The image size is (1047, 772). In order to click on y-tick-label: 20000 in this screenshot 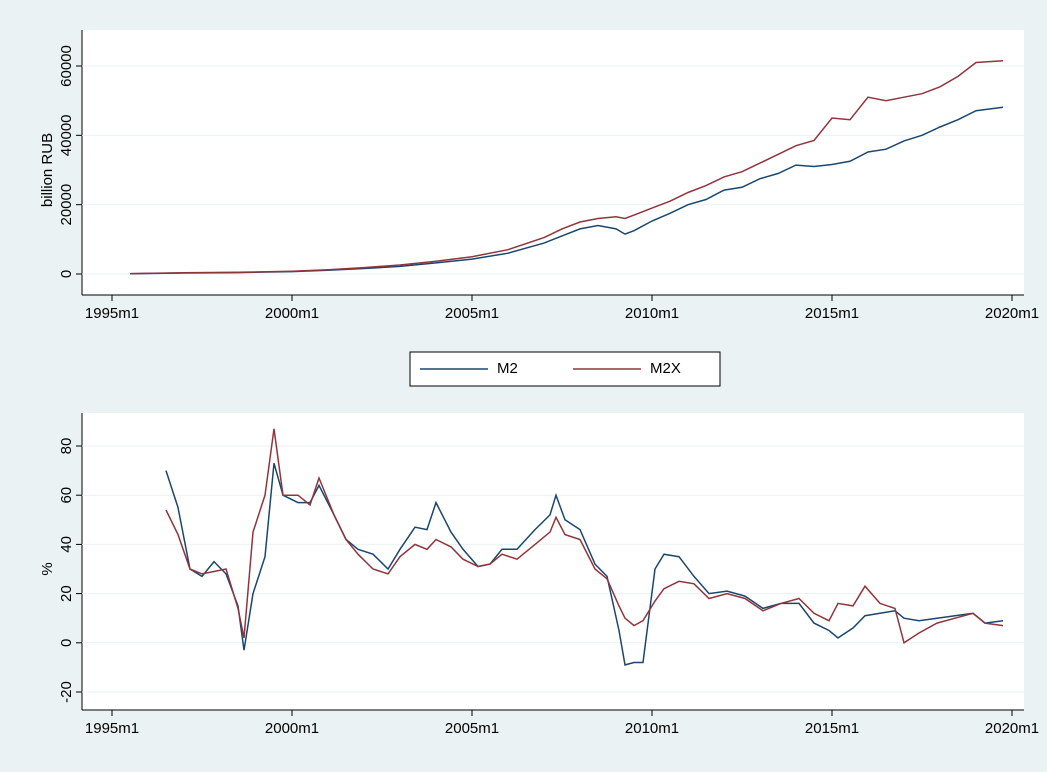, I will do `click(66, 205)`.